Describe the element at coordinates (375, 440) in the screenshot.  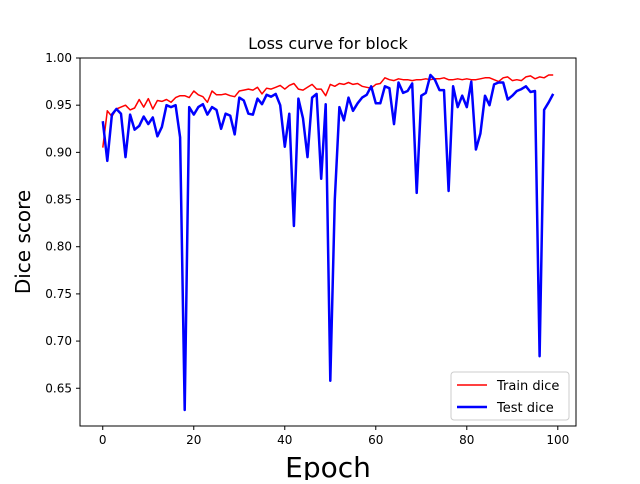
I see `x-tick-label: 60` at that location.